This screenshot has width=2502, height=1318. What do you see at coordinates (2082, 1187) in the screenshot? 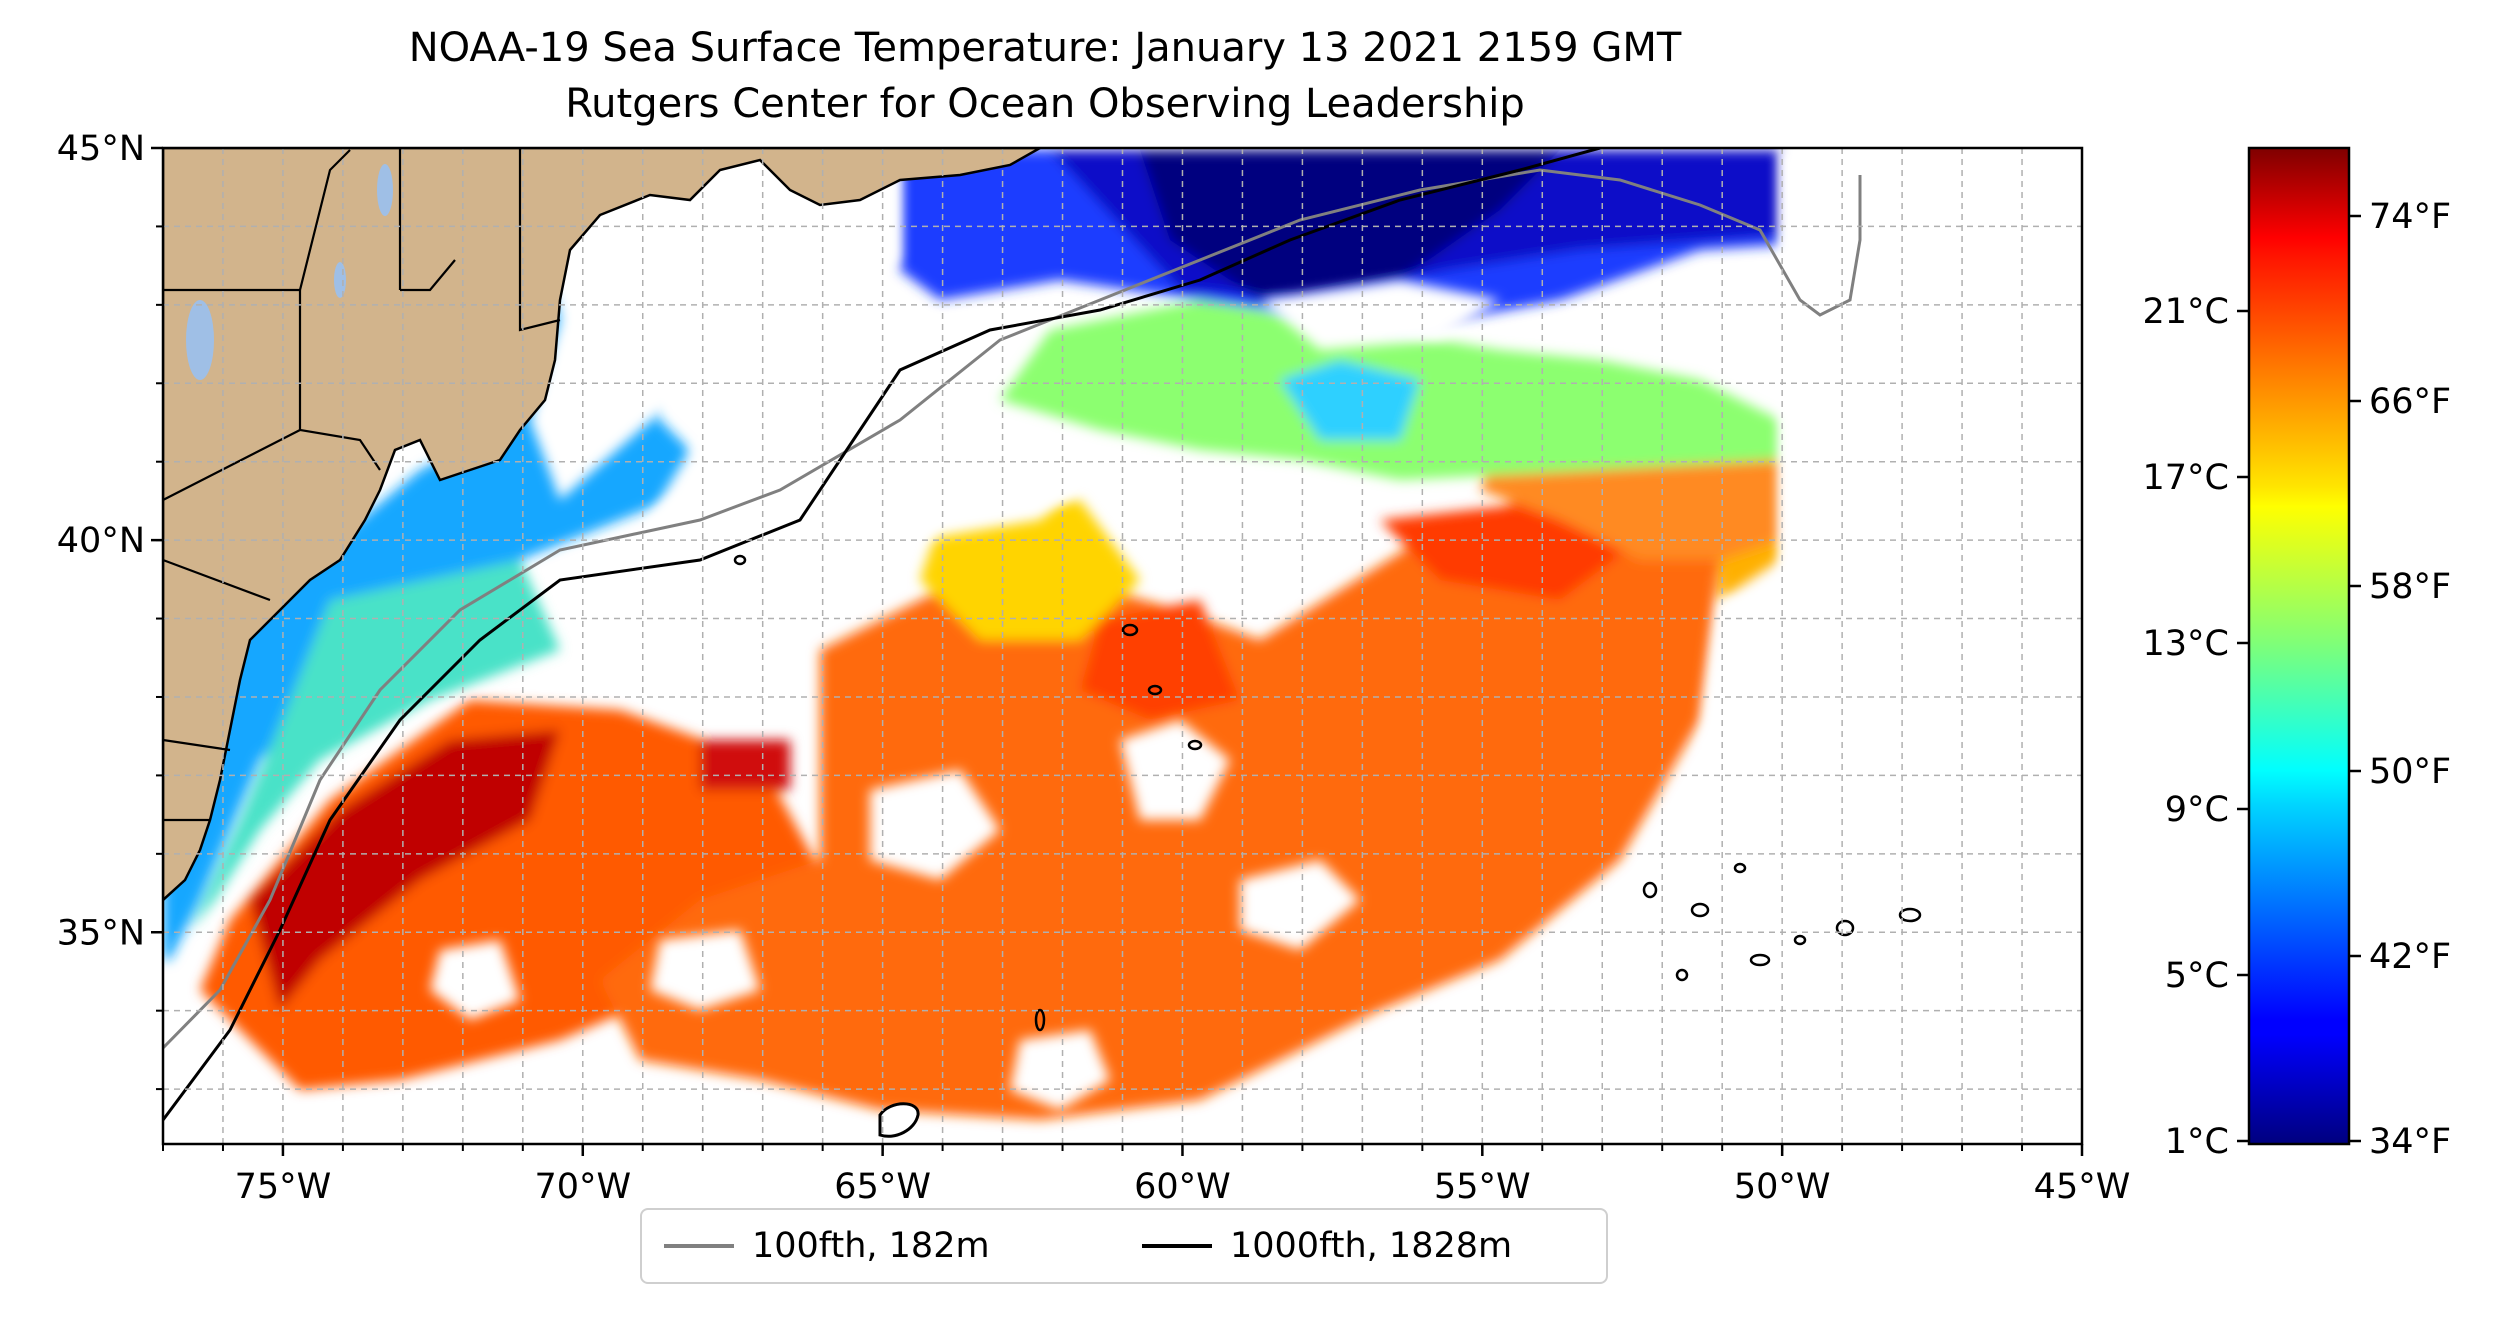
I see `x-tick-label: 45°W` at bounding box center [2082, 1187].